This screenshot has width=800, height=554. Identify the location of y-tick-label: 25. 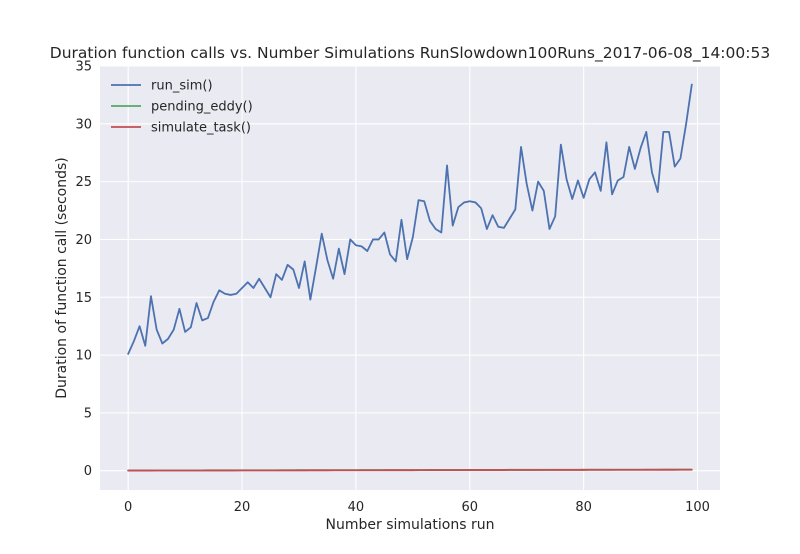
(83, 182).